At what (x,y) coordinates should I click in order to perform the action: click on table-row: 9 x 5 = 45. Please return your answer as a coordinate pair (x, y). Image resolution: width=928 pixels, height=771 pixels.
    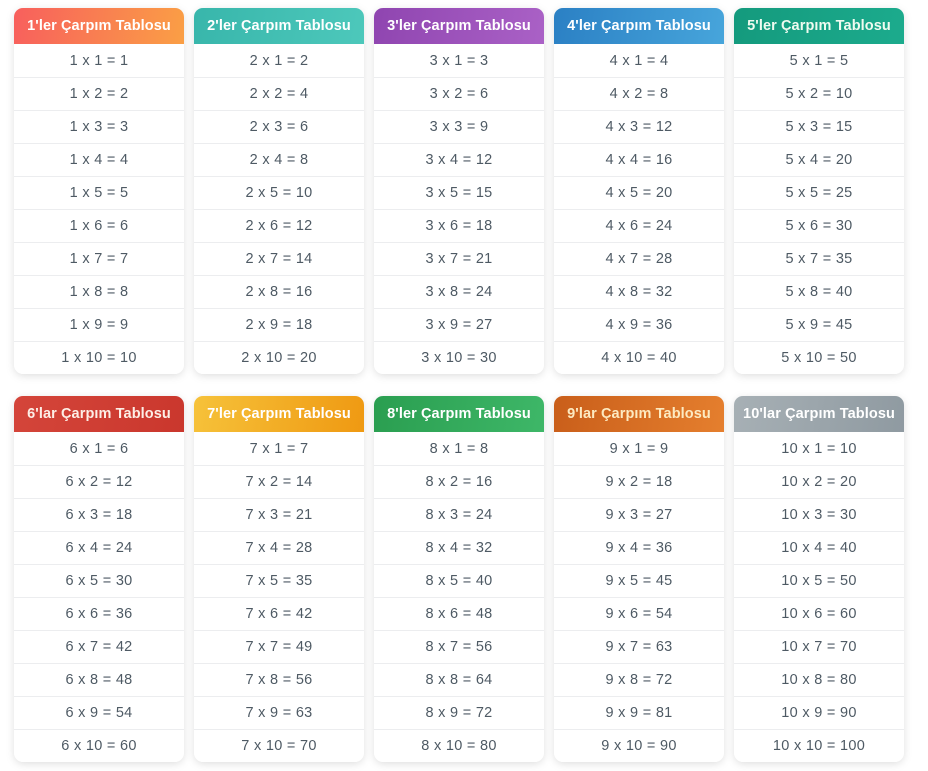
    Looking at the image, I should click on (639, 580).